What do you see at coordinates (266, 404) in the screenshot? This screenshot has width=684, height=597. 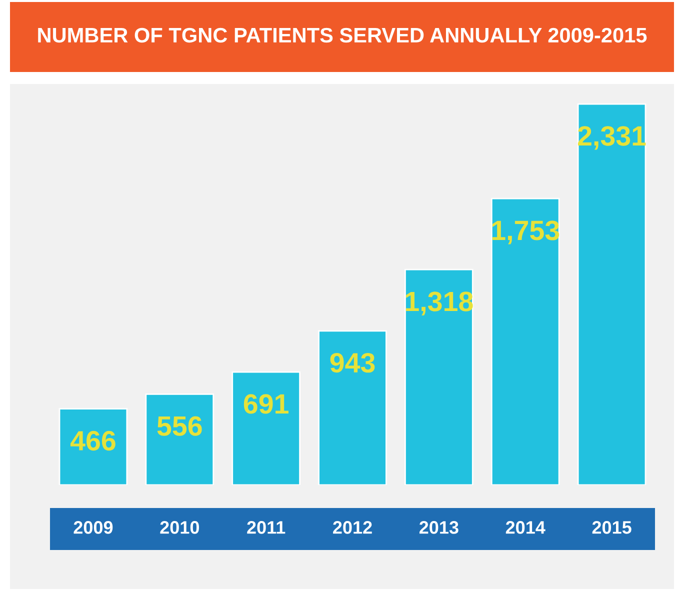 I see `data-label: 691` at bounding box center [266, 404].